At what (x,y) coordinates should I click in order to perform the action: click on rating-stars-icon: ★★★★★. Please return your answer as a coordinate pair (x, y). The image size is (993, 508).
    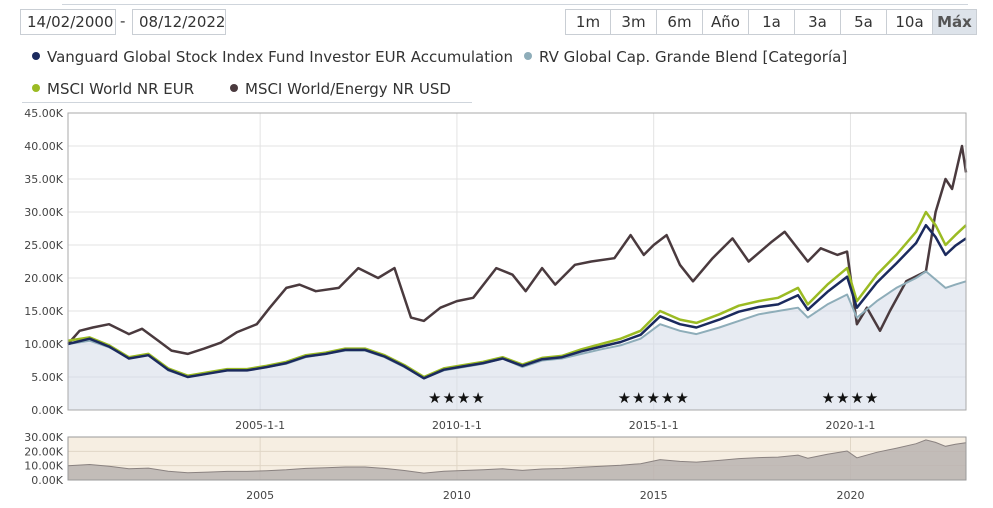
    Looking at the image, I should click on (654, 398).